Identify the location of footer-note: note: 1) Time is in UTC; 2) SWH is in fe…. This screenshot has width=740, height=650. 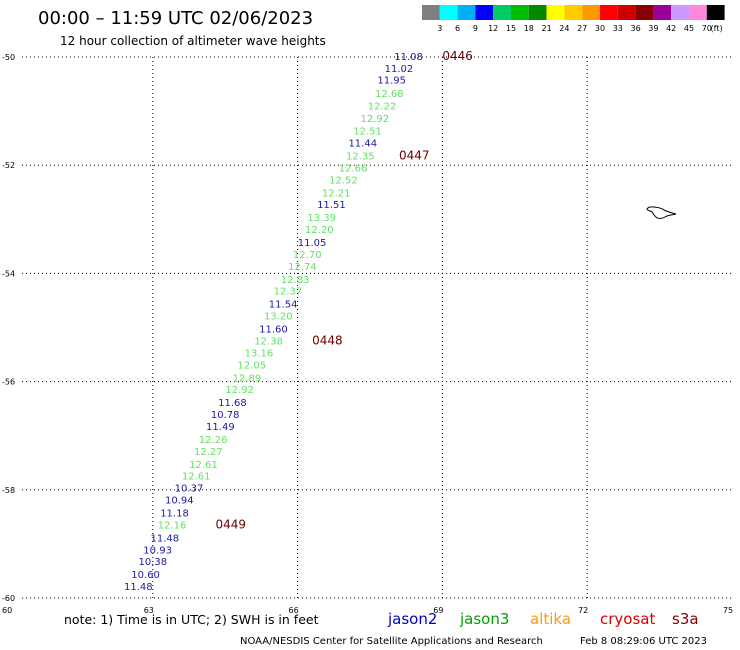
(191, 619).